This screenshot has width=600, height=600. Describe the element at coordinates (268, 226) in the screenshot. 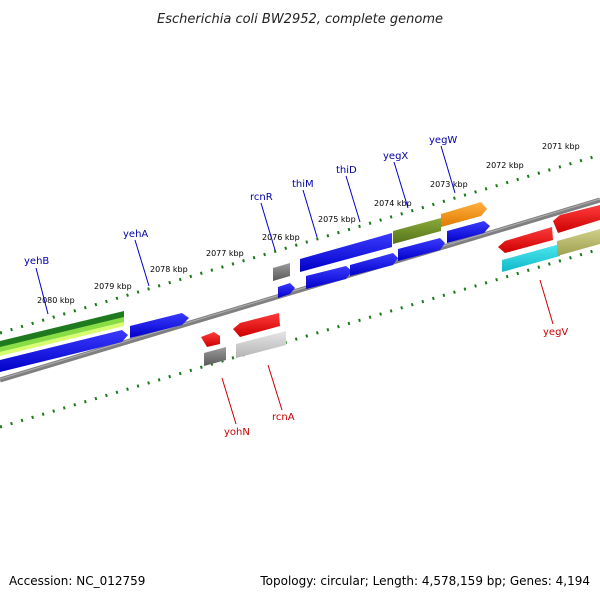

I see `leader-rcnR` at that location.